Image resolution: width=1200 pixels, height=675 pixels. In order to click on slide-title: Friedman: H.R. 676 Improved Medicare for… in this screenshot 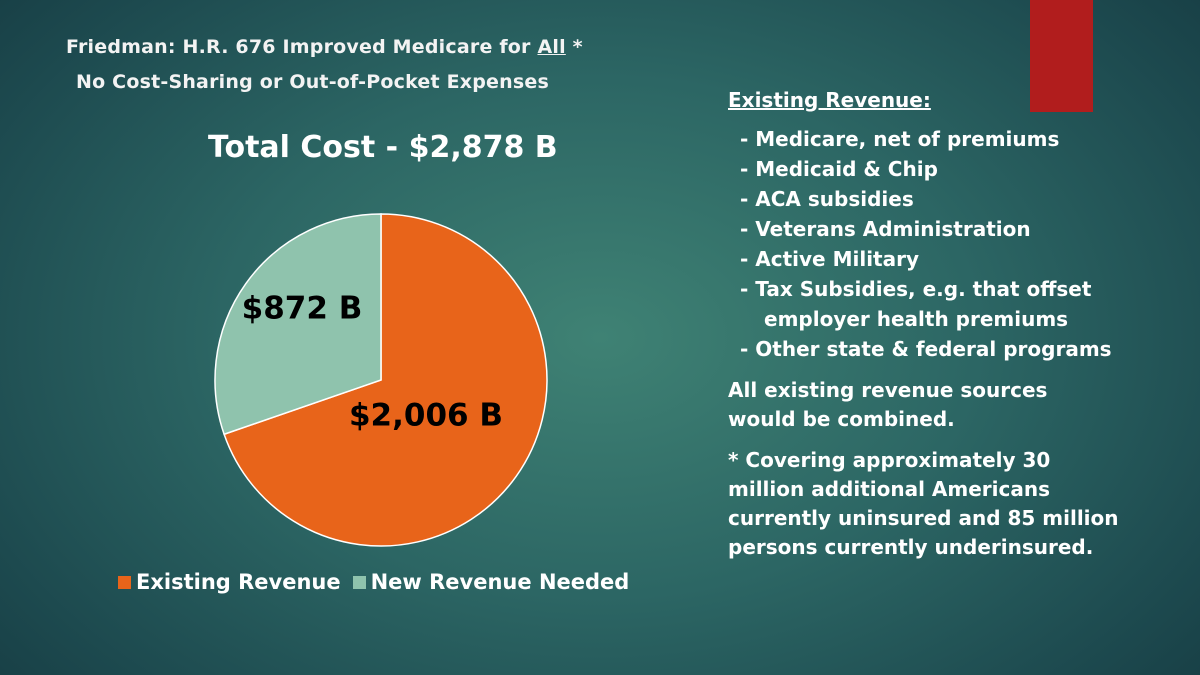, I will do `click(324, 47)`.